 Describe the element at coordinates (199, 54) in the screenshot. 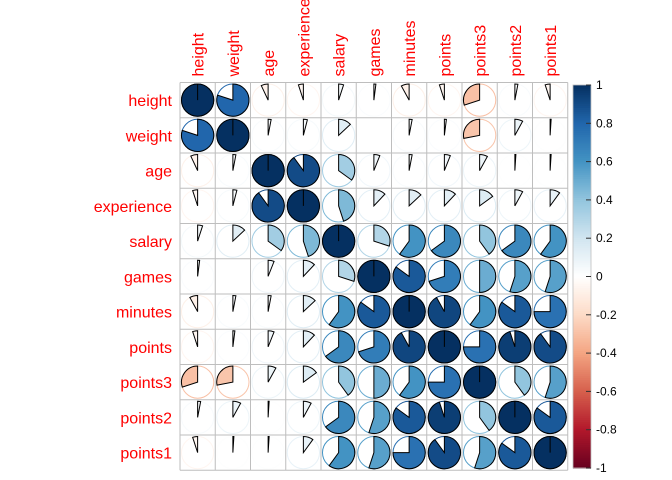

I see `column-label: height` at that location.